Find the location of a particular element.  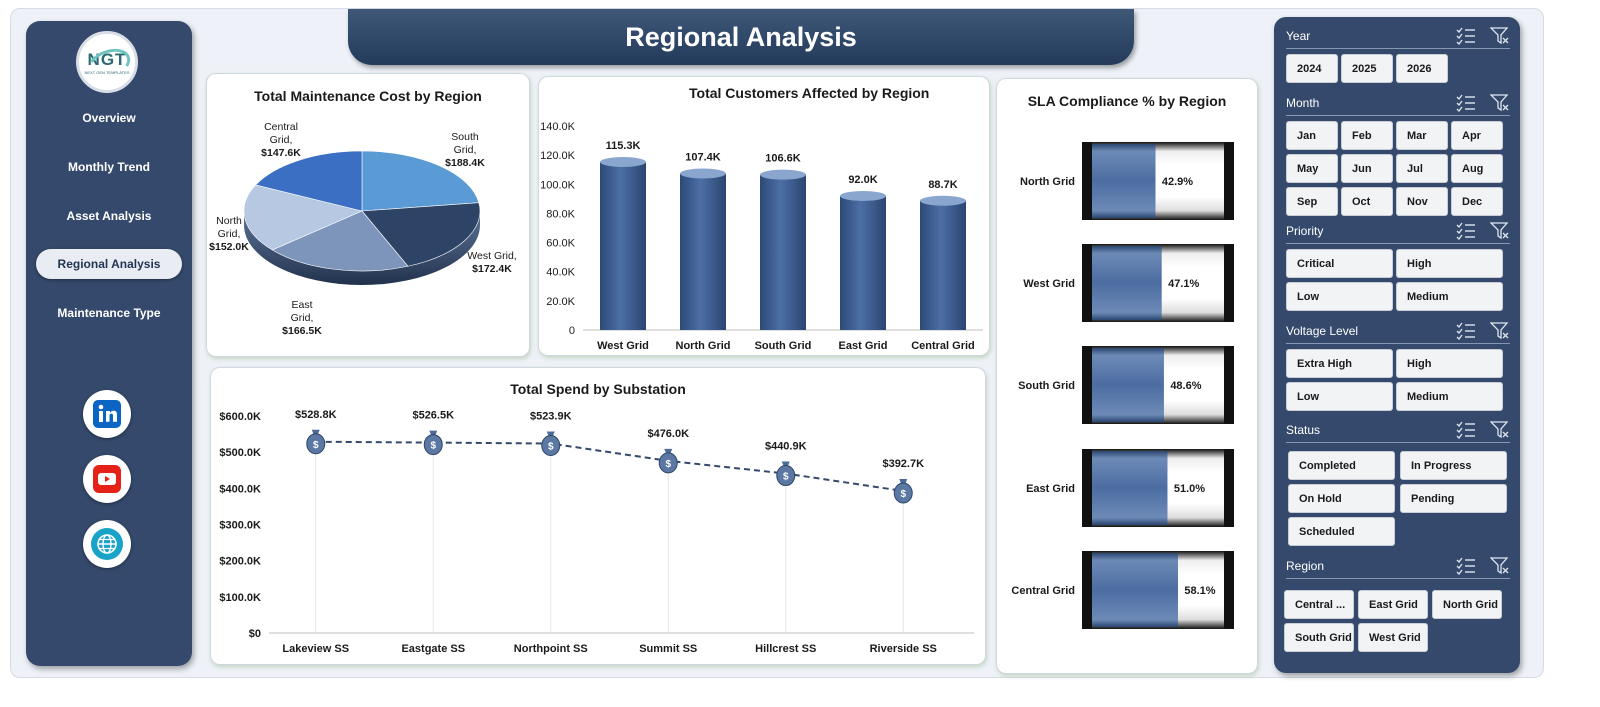

y-tick-label: 100.0K is located at coordinates (558, 185).